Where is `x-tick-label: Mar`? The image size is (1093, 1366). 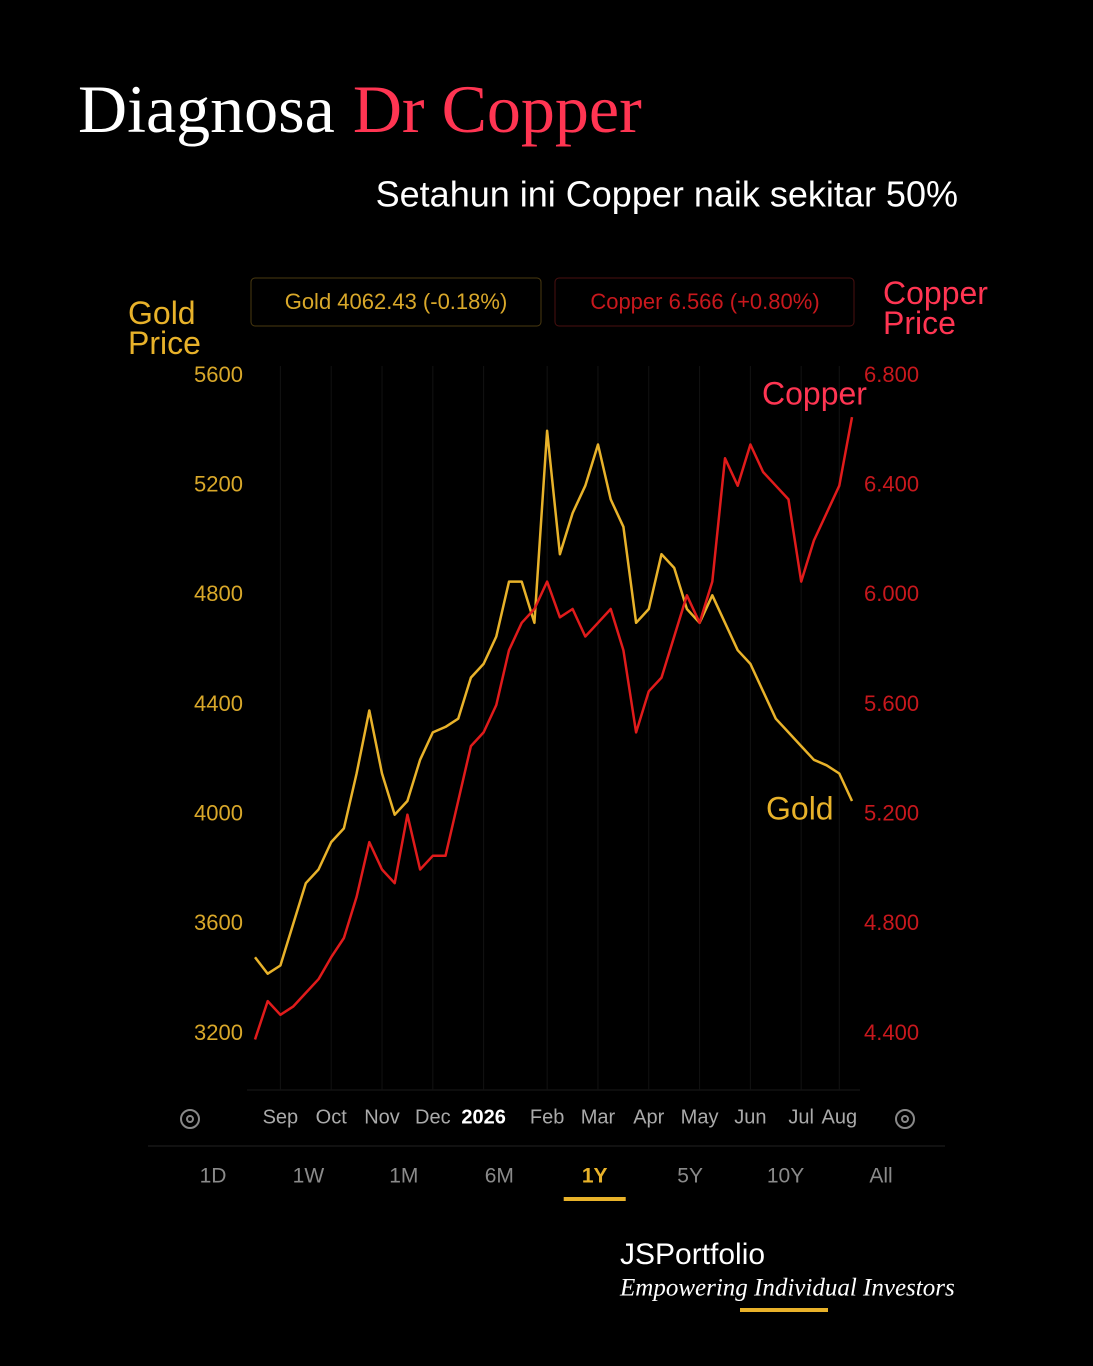
x-tick-label: Mar is located at coordinates (598, 1117).